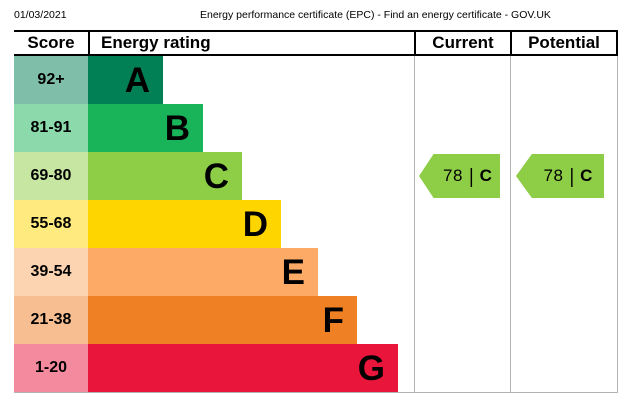 This screenshot has width=632, height=402. I want to click on rating-band-row: 39-54 E, so click(316, 272).